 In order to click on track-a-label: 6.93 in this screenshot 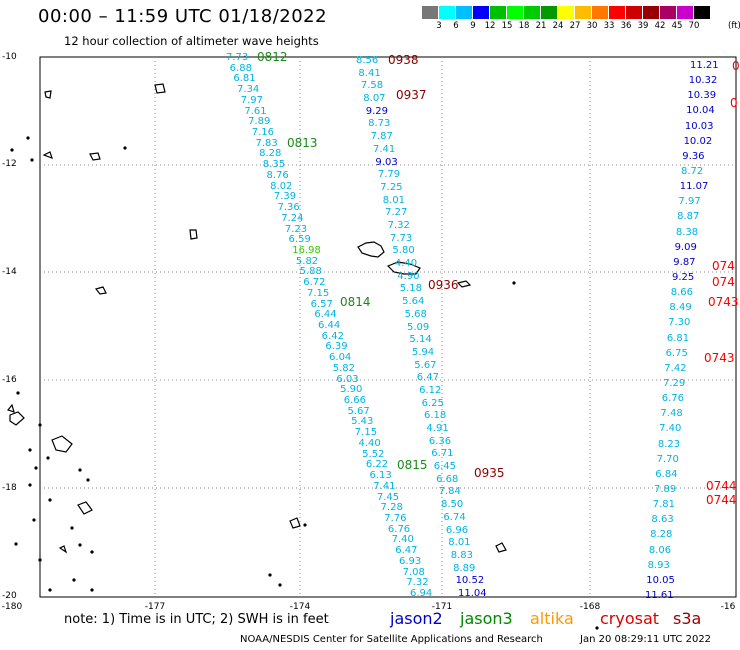, I will do `click(410, 561)`.